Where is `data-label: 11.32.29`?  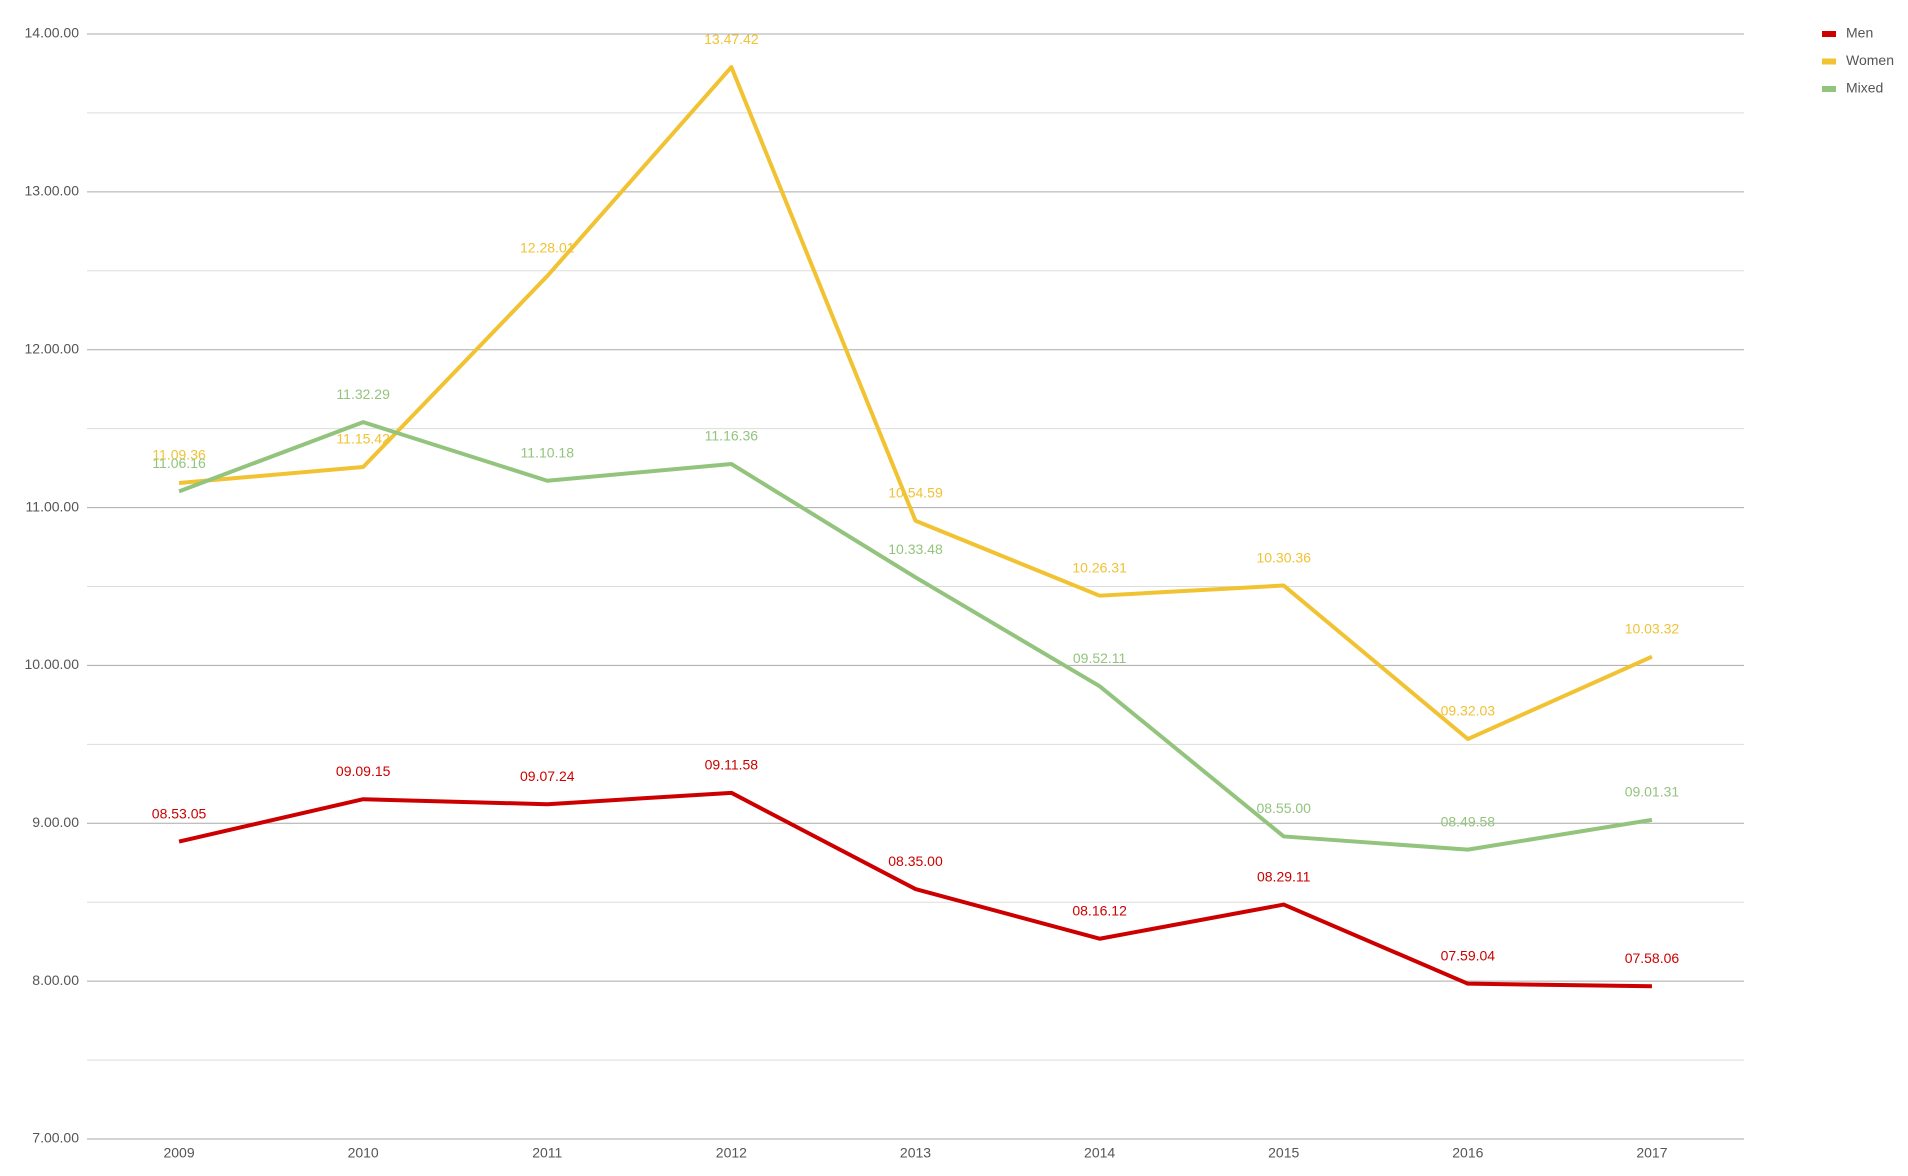
data-label: 11.32.29 is located at coordinates (363, 394).